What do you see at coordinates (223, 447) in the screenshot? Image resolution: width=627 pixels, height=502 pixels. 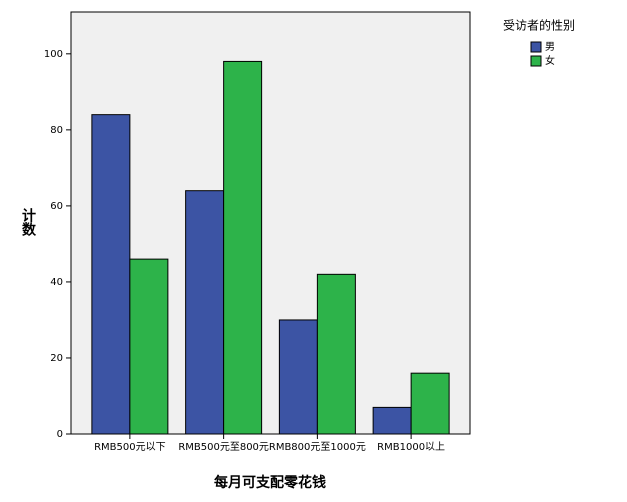 I see `x-tick-label: RMB500元至800元` at bounding box center [223, 447].